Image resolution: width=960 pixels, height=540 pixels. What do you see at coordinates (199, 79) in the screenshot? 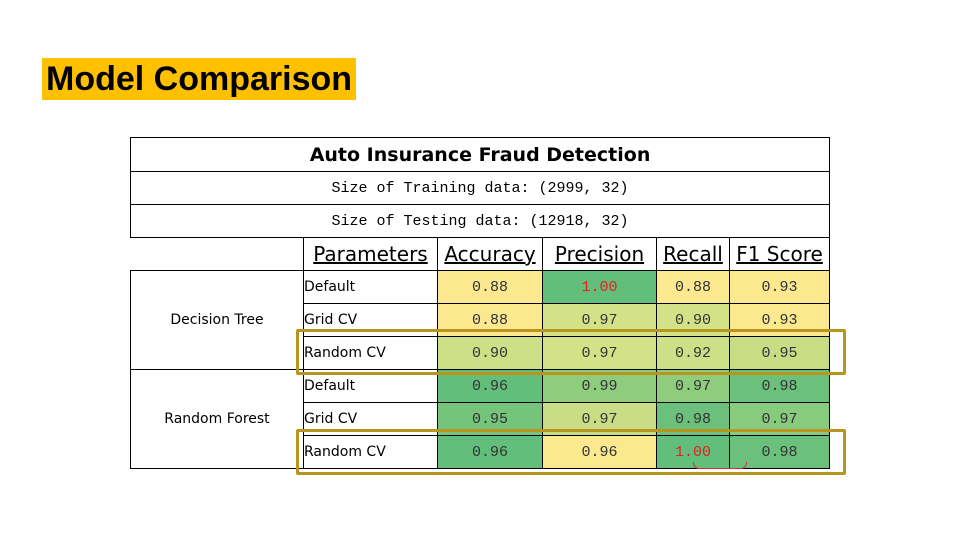
I see `slide-title: Model Comparison` at bounding box center [199, 79].